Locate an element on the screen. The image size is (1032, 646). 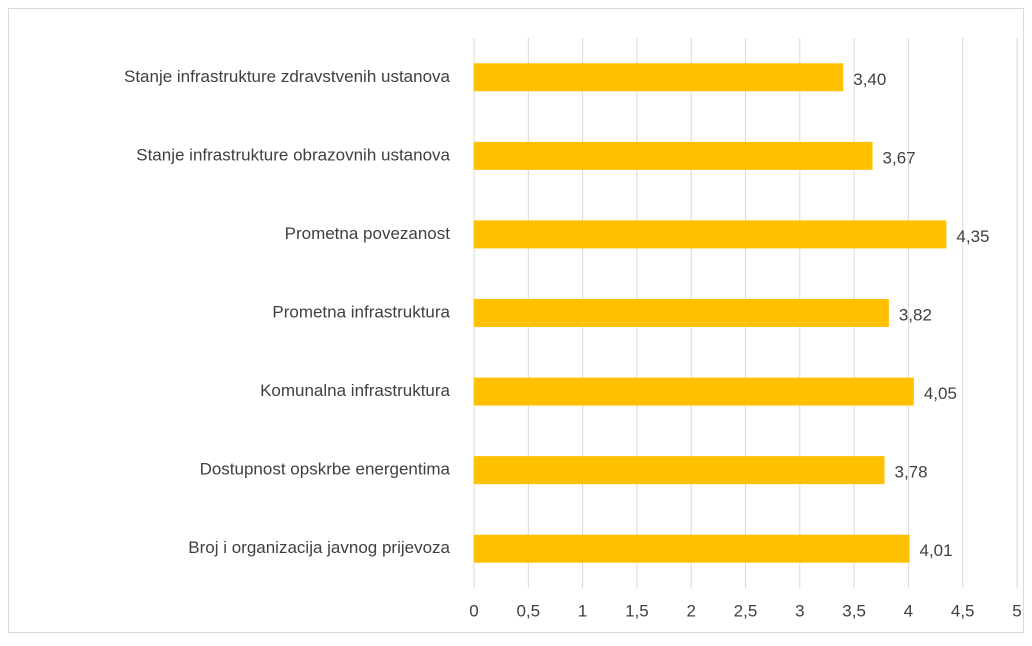
value-label: 3,82 is located at coordinates (915, 314).